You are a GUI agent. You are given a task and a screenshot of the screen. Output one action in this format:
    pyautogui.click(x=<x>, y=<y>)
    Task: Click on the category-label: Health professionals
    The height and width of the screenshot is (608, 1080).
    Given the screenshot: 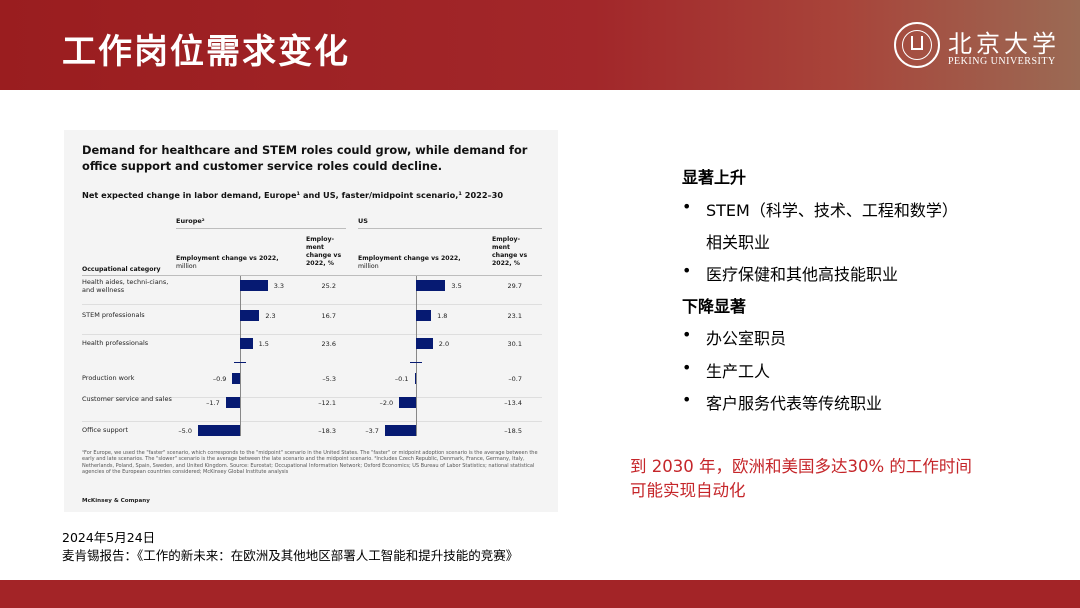 What is the action you would take?
    pyautogui.click(x=115, y=343)
    